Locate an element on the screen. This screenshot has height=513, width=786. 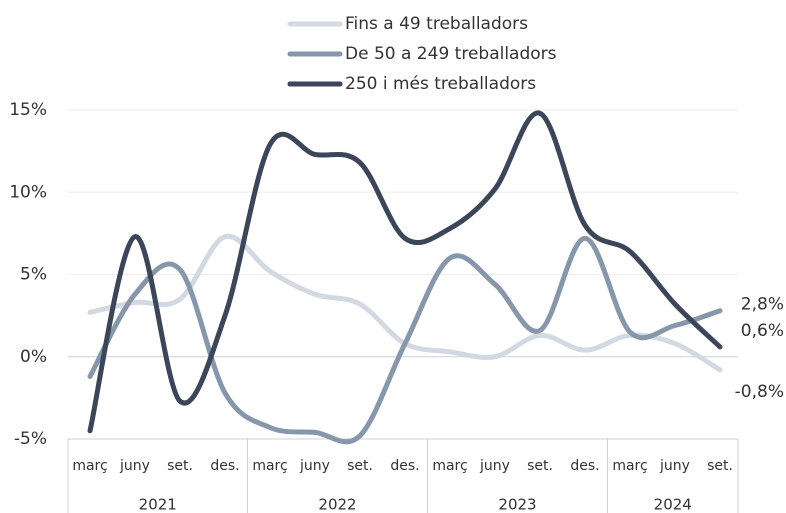
legend-label: 250 i més treballadors is located at coordinates (440, 84).